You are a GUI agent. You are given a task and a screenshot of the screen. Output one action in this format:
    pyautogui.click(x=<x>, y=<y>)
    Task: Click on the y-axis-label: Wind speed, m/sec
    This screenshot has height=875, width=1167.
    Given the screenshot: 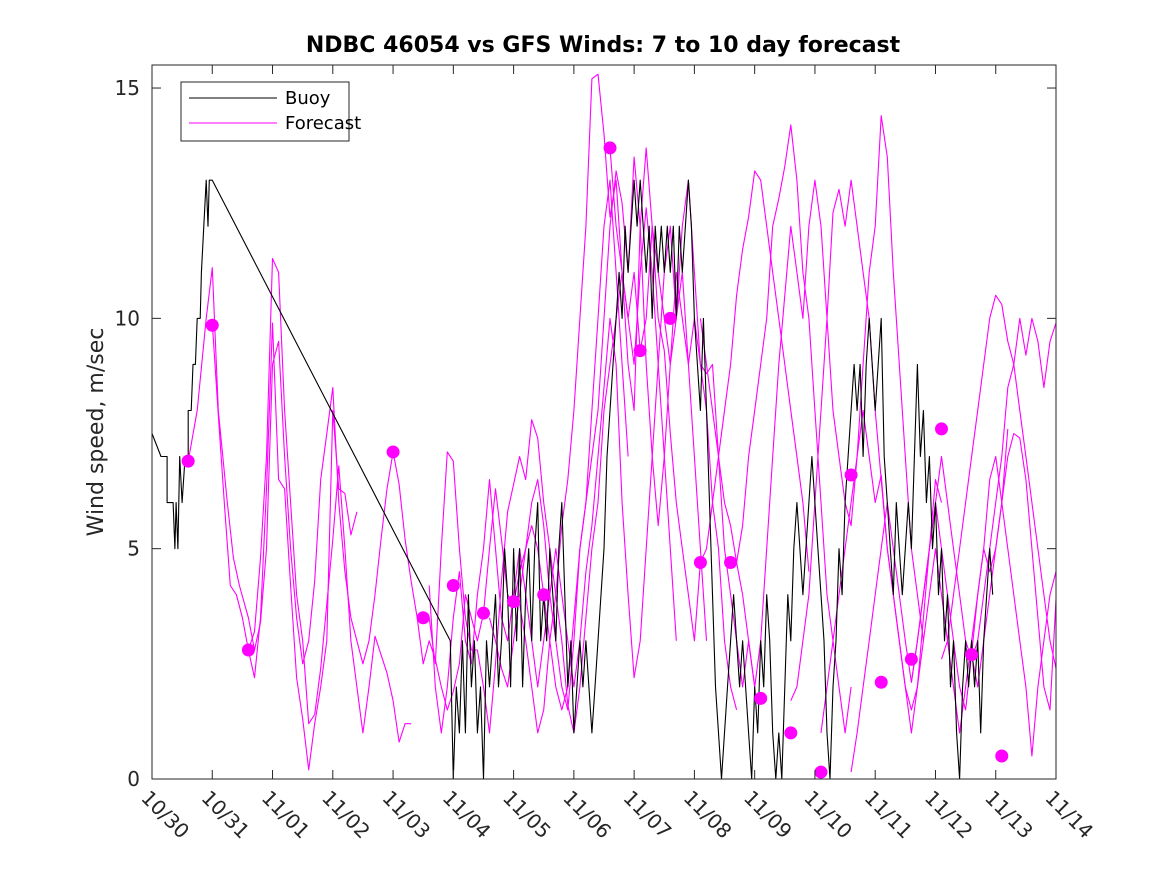 What is the action you would take?
    pyautogui.click(x=96, y=432)
    